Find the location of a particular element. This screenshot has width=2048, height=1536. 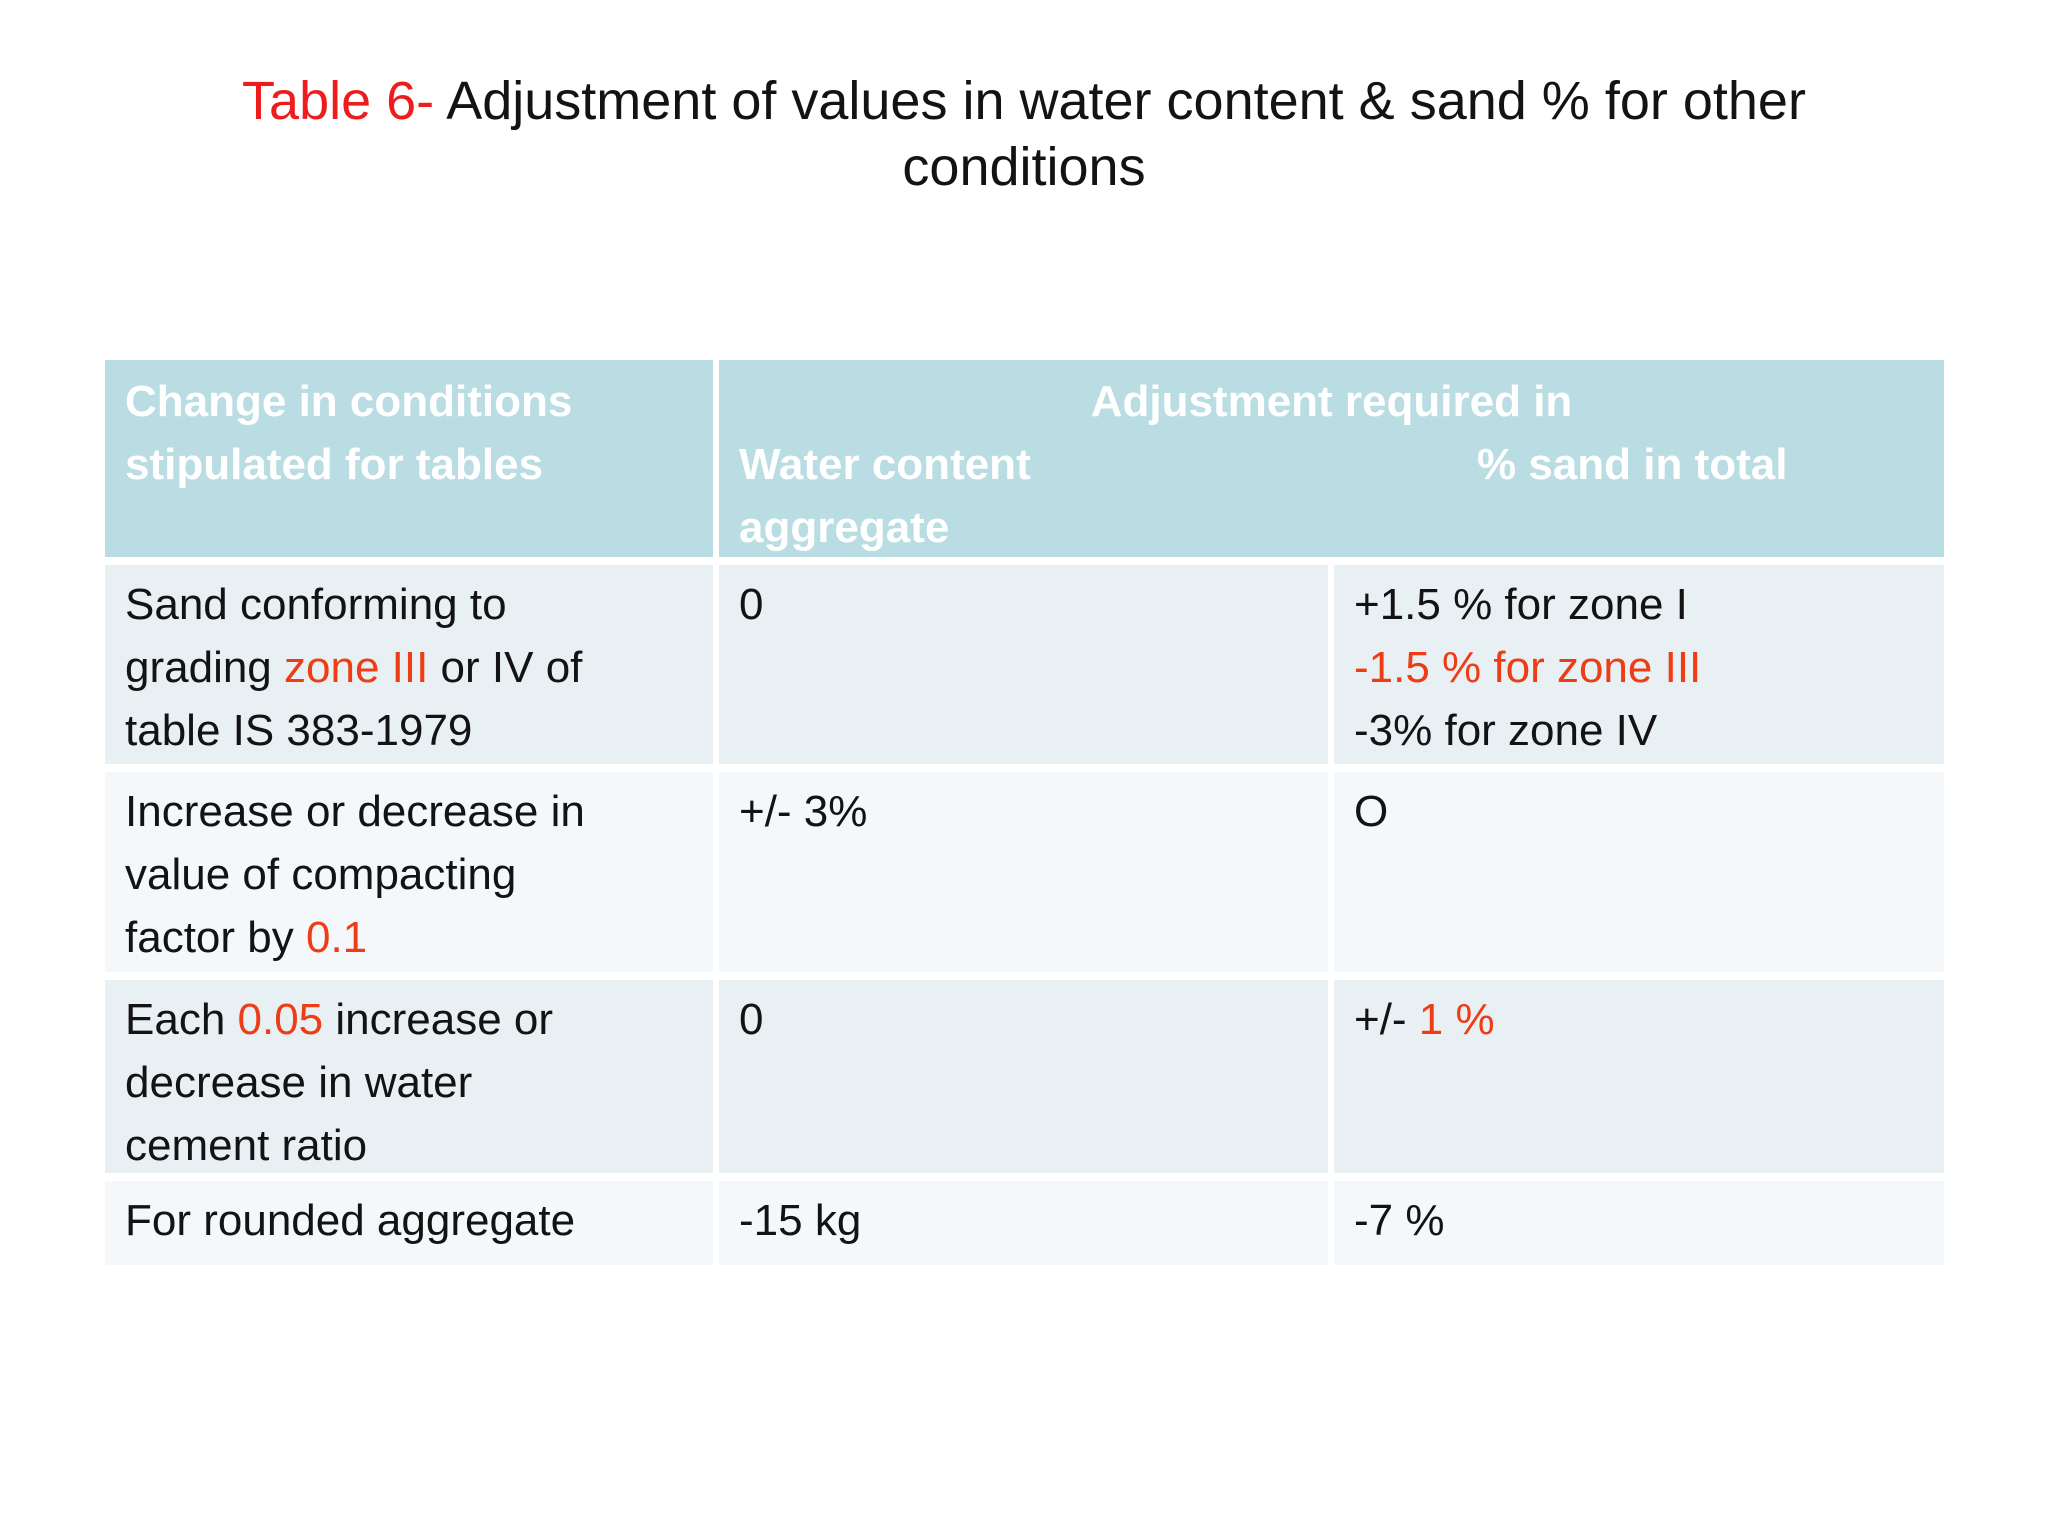

highlighted-text: zone III is located at coordinates (356, 667).